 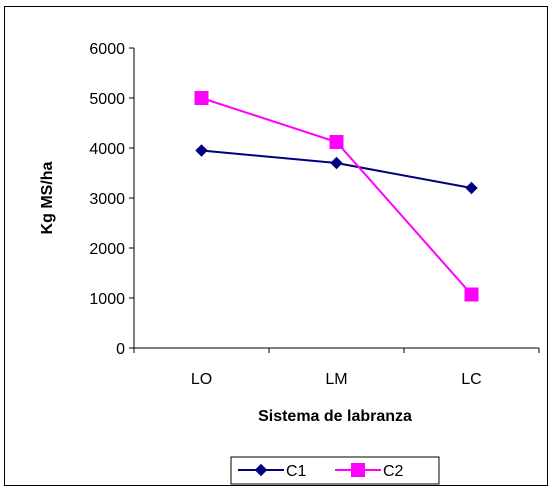 I want to click on legend-label: C1, so click(x=296, y=471).